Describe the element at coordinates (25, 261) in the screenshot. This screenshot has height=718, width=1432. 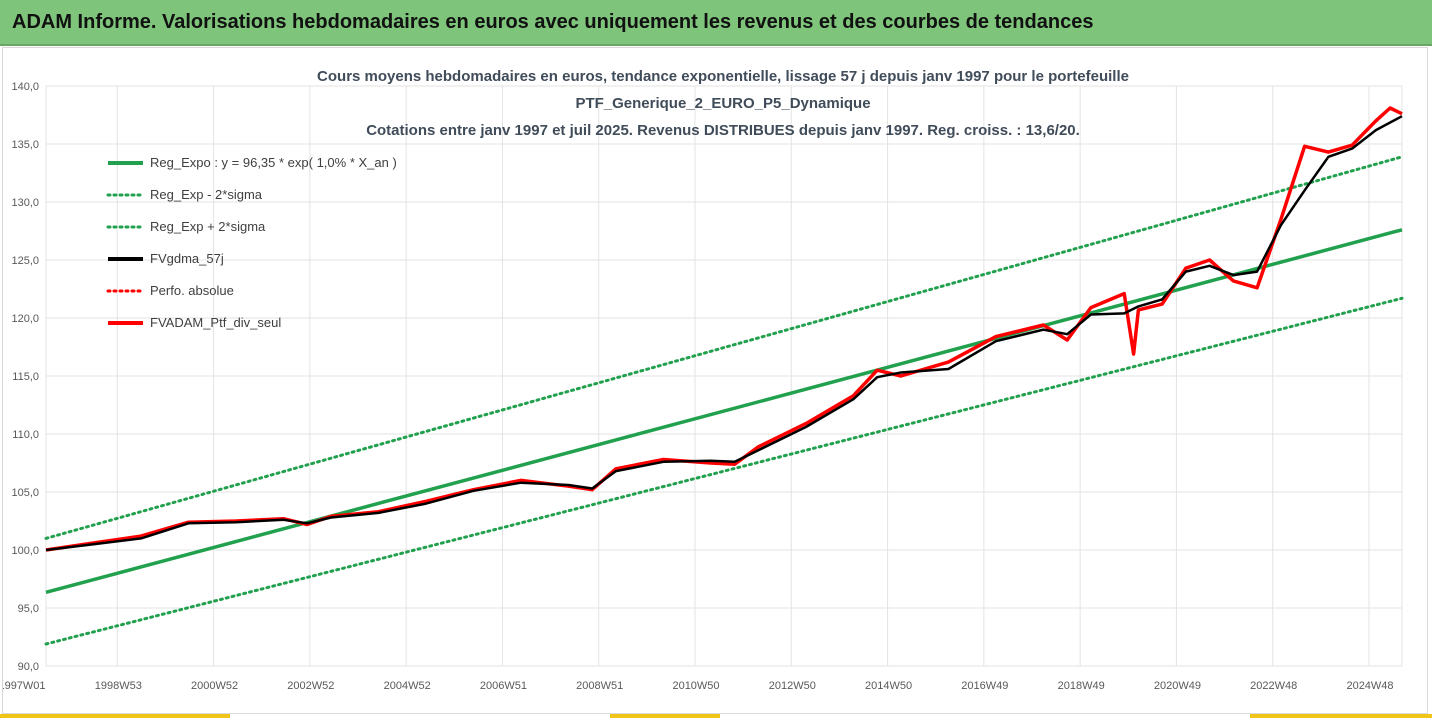
I see `y-tick-label: 125,0` at that location.